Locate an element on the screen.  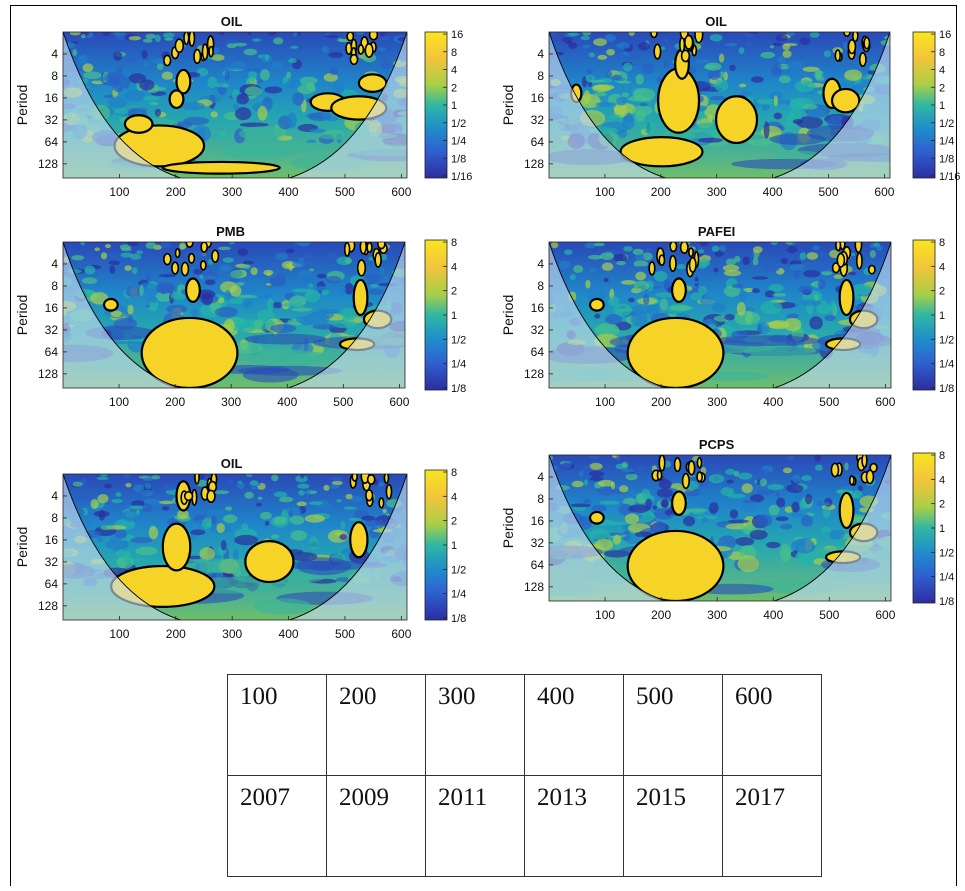
frame-right-border is located at coordinates (956, 445).